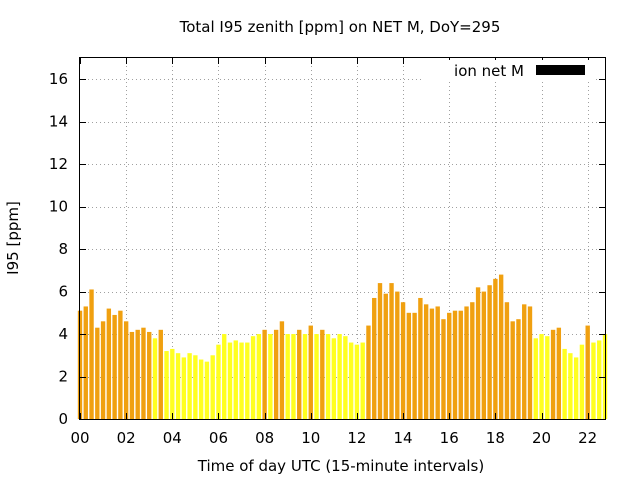  I want to click on x-axis-label: Time of day UTC (15-minute intervals), so click(340, 466).